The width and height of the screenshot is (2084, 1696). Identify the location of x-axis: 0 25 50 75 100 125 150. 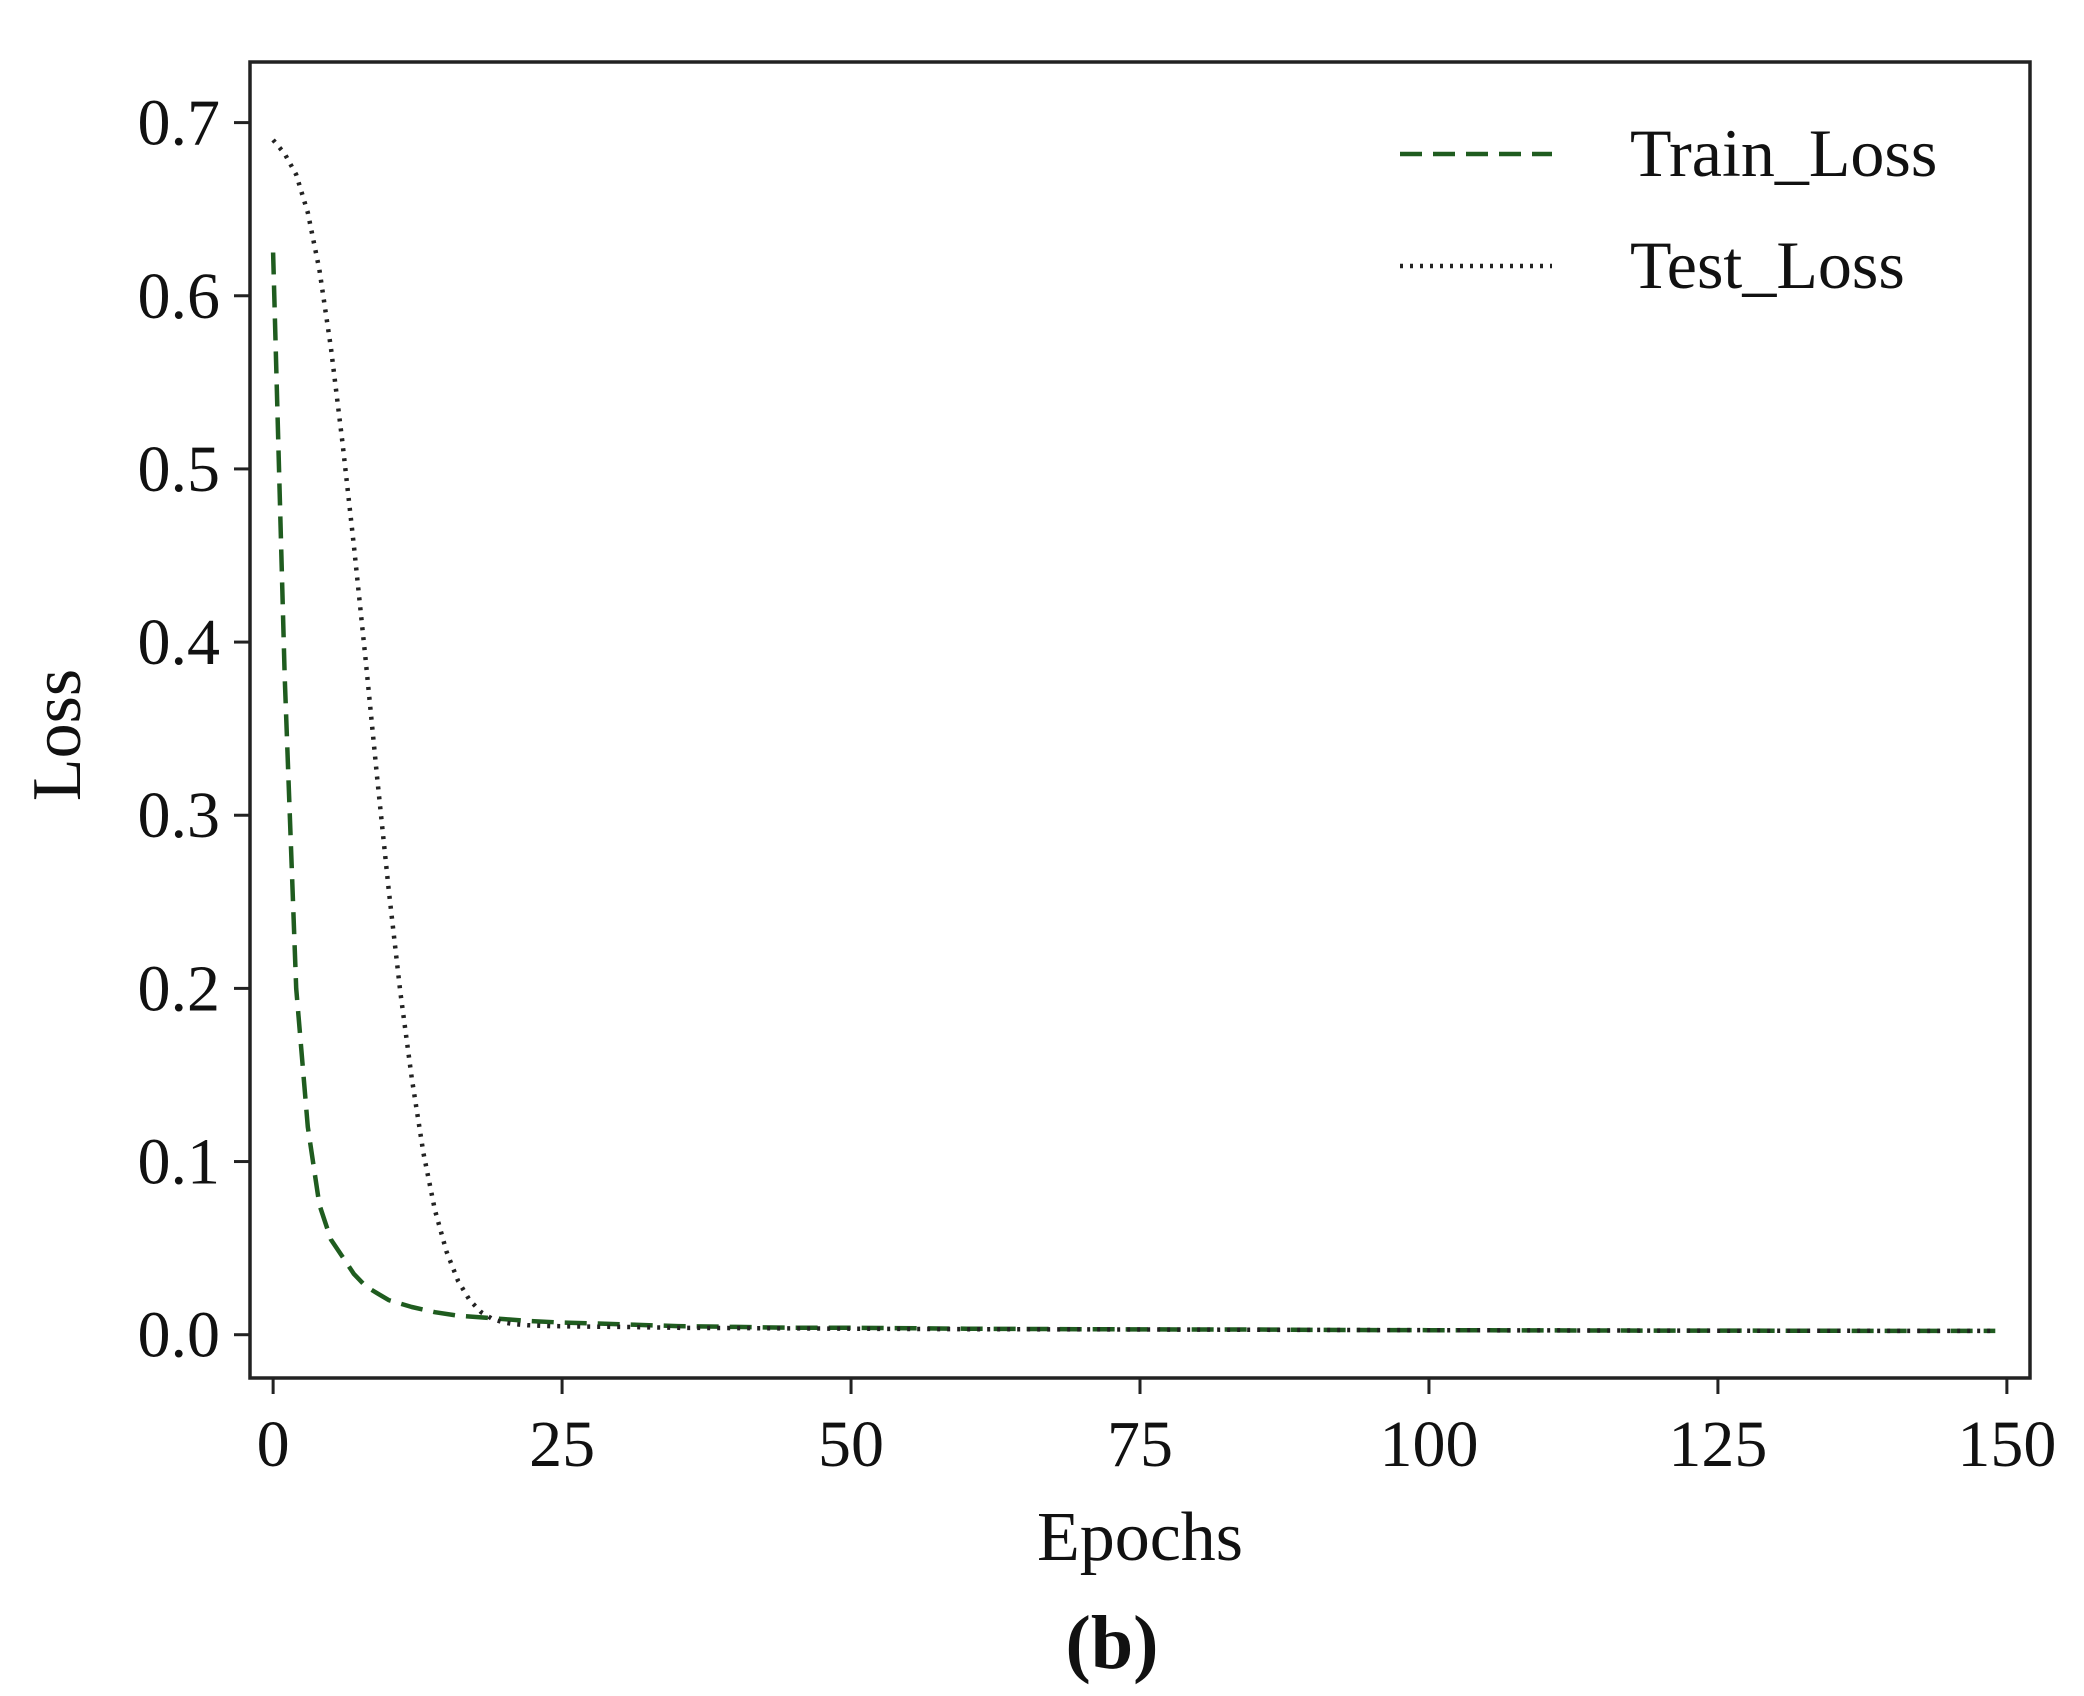
(1156, 1429).